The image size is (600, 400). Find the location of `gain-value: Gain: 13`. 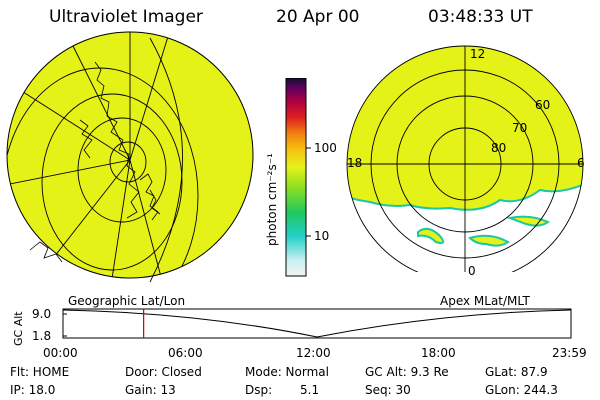

gain-value: Gain: 13 is located at coordinates (150, 390).